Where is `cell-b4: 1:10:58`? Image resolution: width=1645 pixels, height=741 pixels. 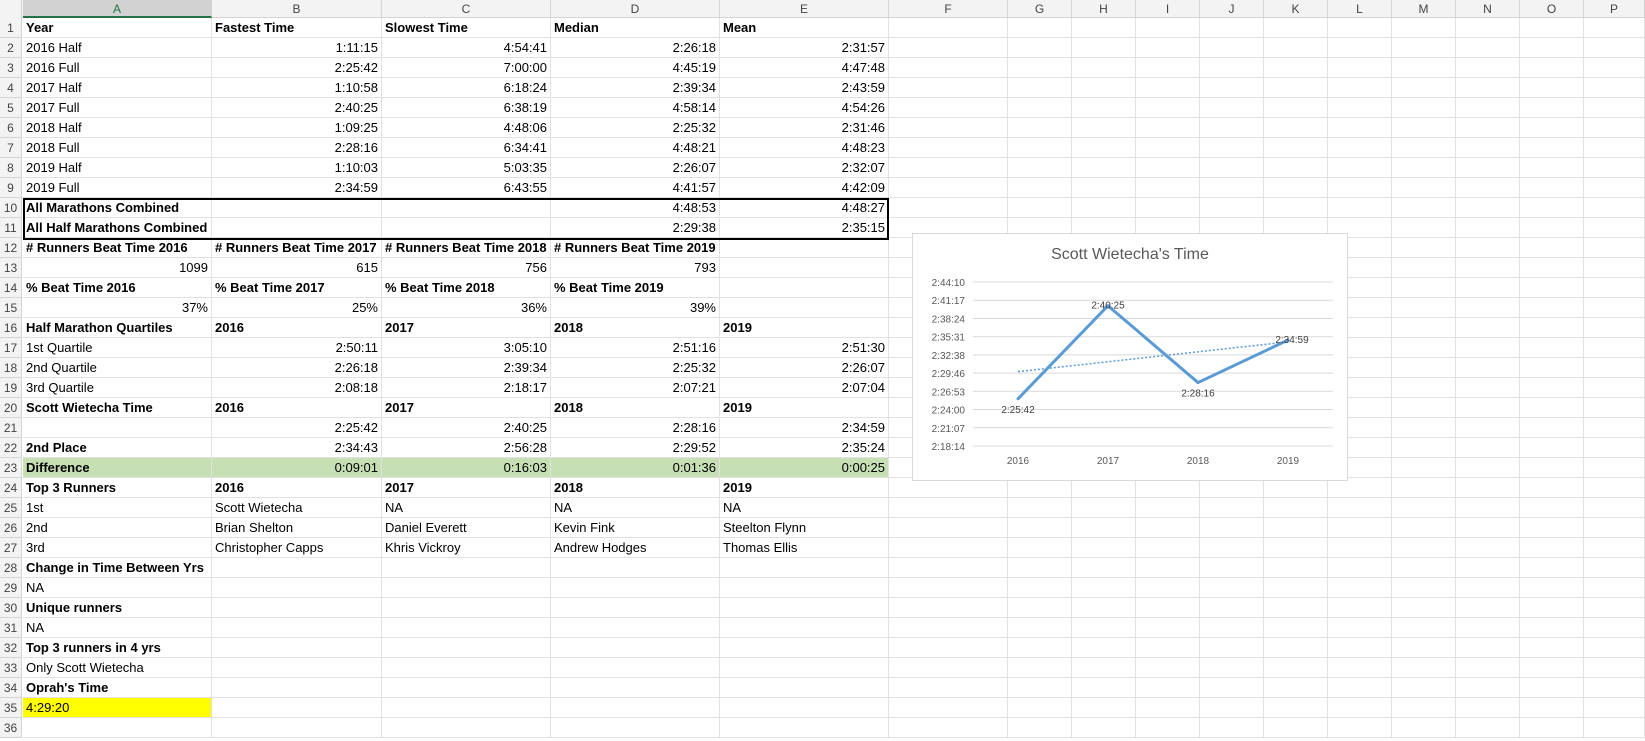 cell-b4: 1:10:58 is located at coordinates (297, 88).